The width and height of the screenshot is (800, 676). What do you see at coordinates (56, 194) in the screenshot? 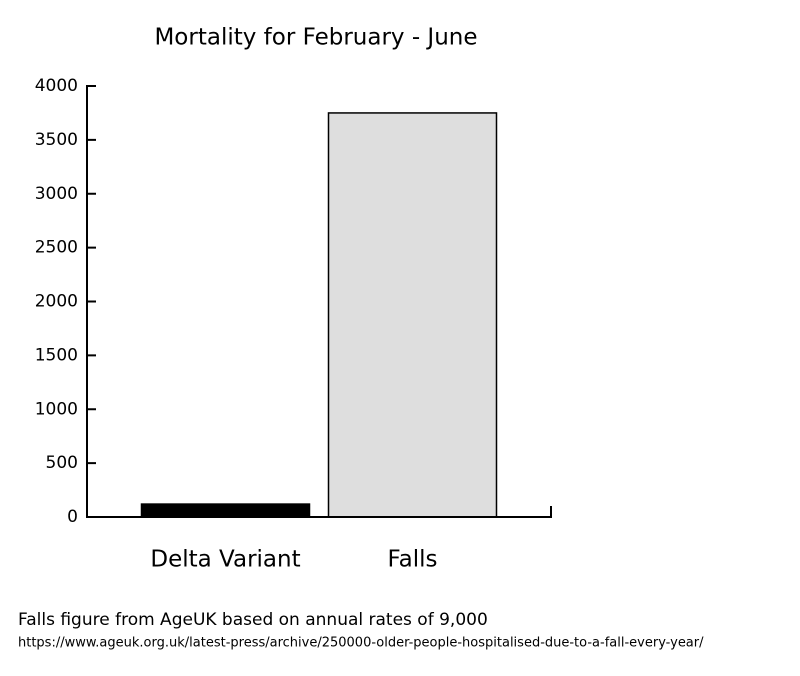
I see `y-tick-label: 3000` at bounding box center [56, 194].